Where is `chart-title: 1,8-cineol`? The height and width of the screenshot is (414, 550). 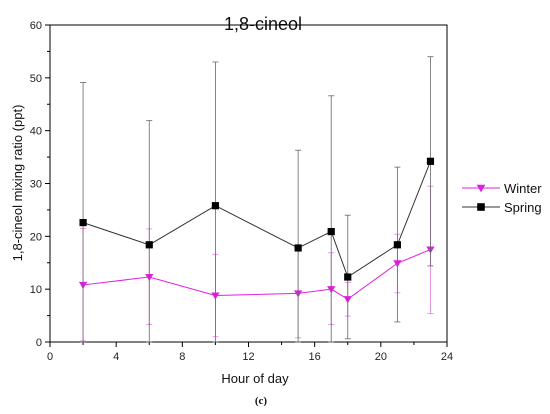
chart-title: 1,8-cineol is located at coordinates (263, 24).